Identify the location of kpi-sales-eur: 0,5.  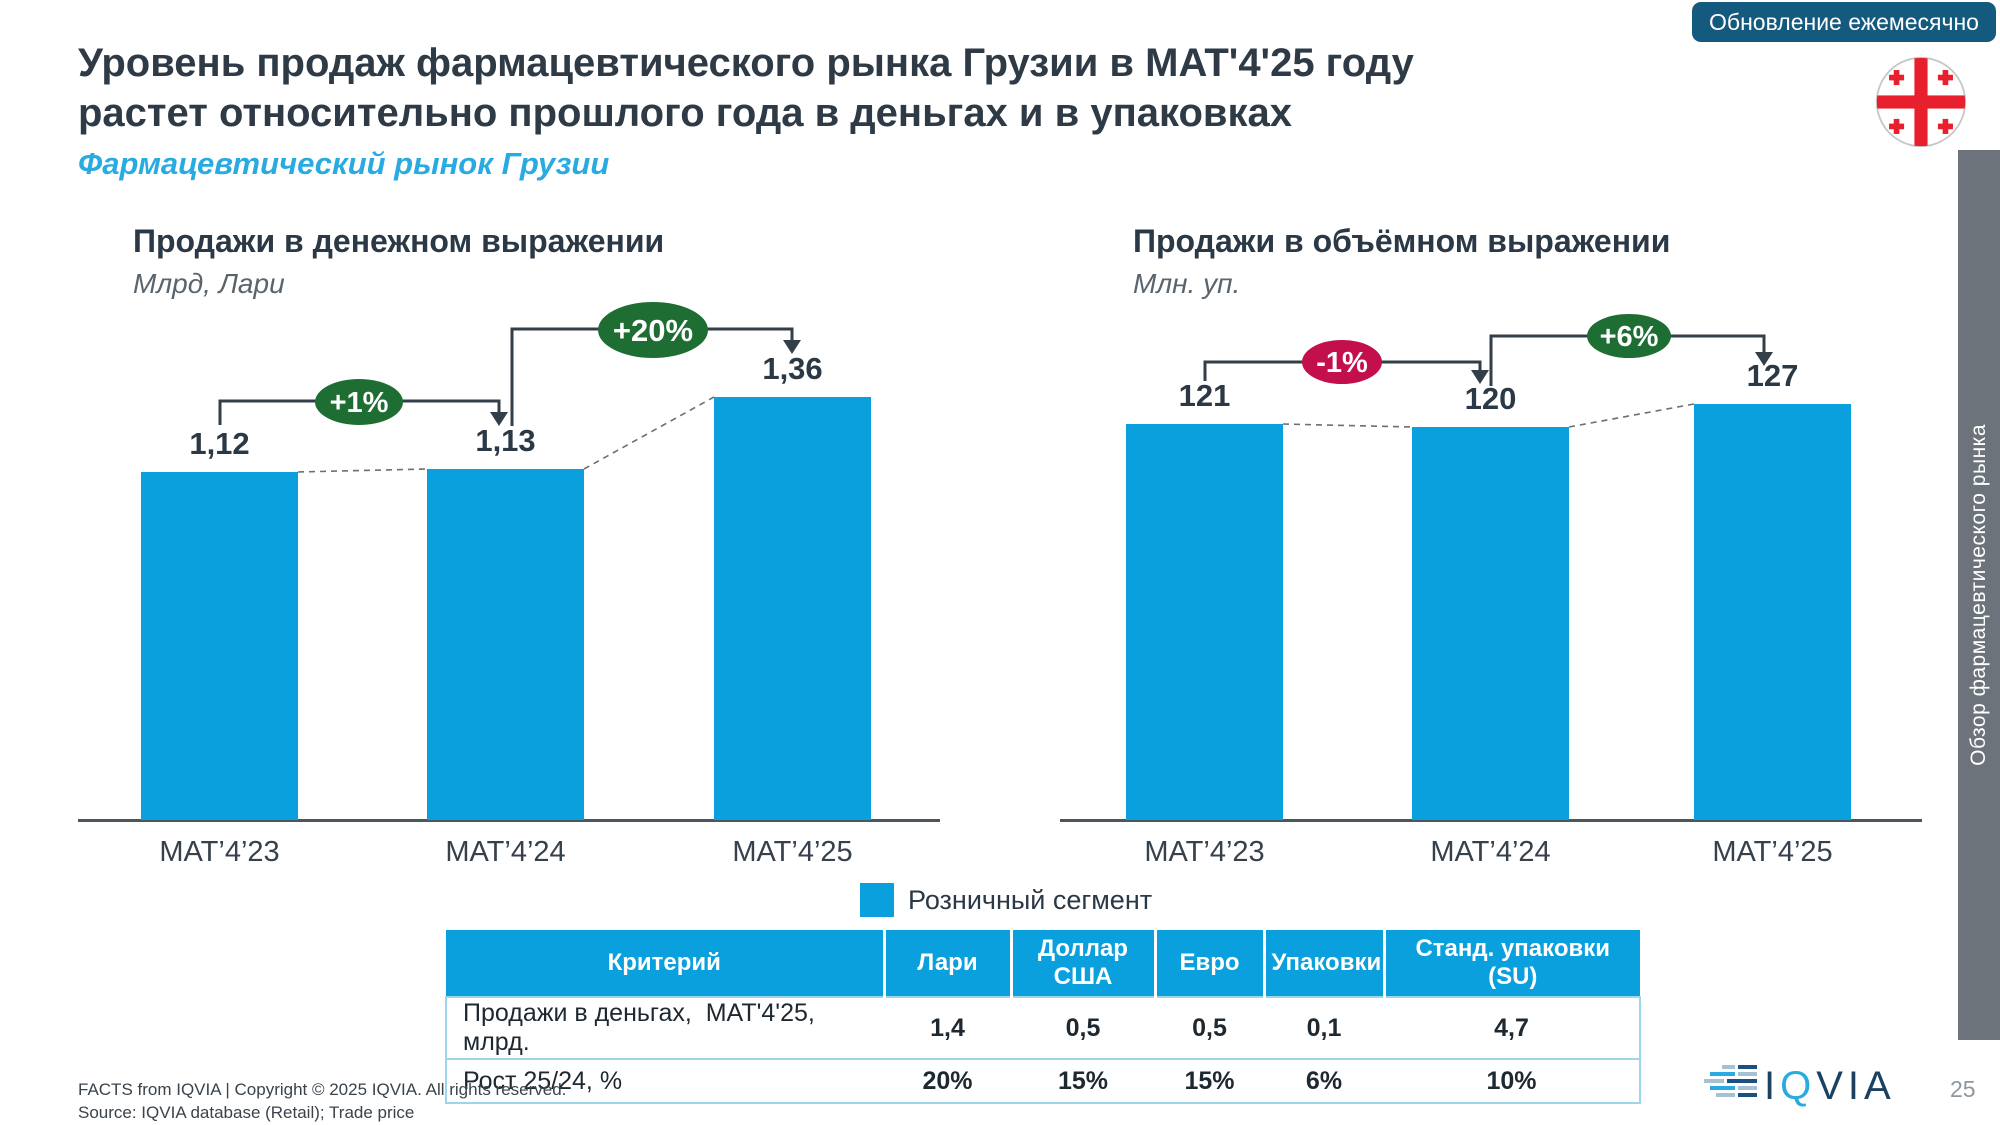
(1209, 1028).